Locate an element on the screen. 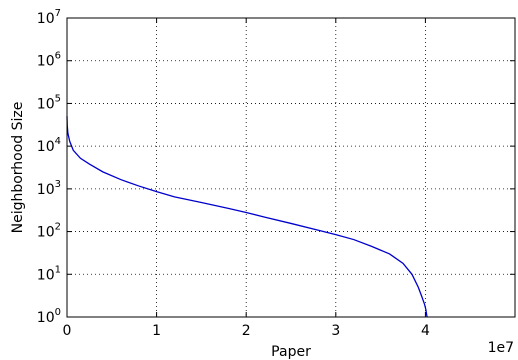 This screenshot has height=360, width=518. x-tick-label: 1 is located at coordinates (156, 331).